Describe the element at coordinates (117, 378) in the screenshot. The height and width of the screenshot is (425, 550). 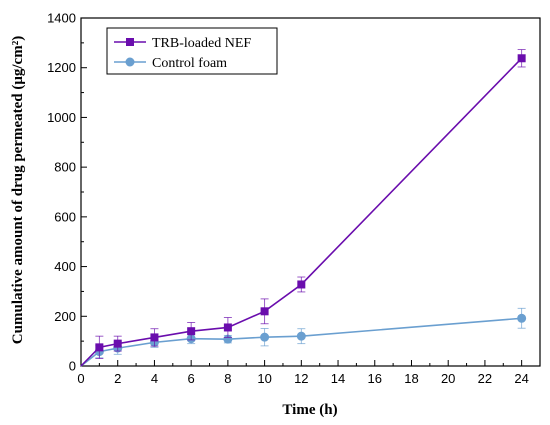
I see `x-tick-label: 2` at that location.